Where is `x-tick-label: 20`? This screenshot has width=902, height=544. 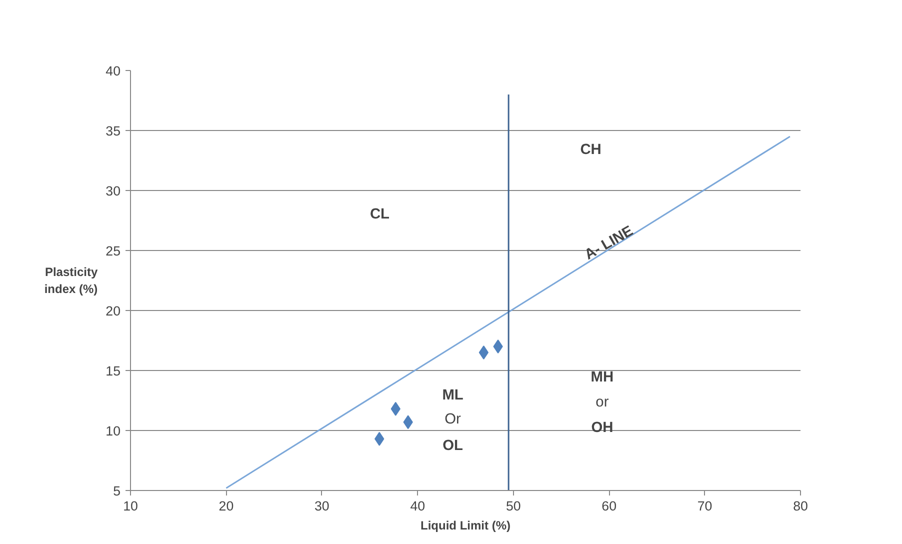
x-tick-label: 20 is located at coordinates (226, 506).